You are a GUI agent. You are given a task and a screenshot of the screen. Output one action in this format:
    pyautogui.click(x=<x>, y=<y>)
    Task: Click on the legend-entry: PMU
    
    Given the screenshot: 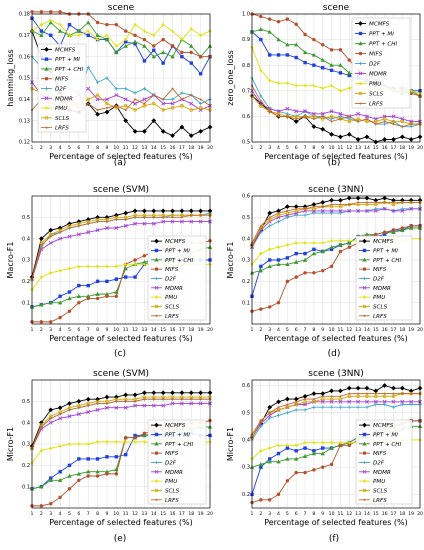 What is the action you would take?
    pyautogui.click(x=375, y=85)
    